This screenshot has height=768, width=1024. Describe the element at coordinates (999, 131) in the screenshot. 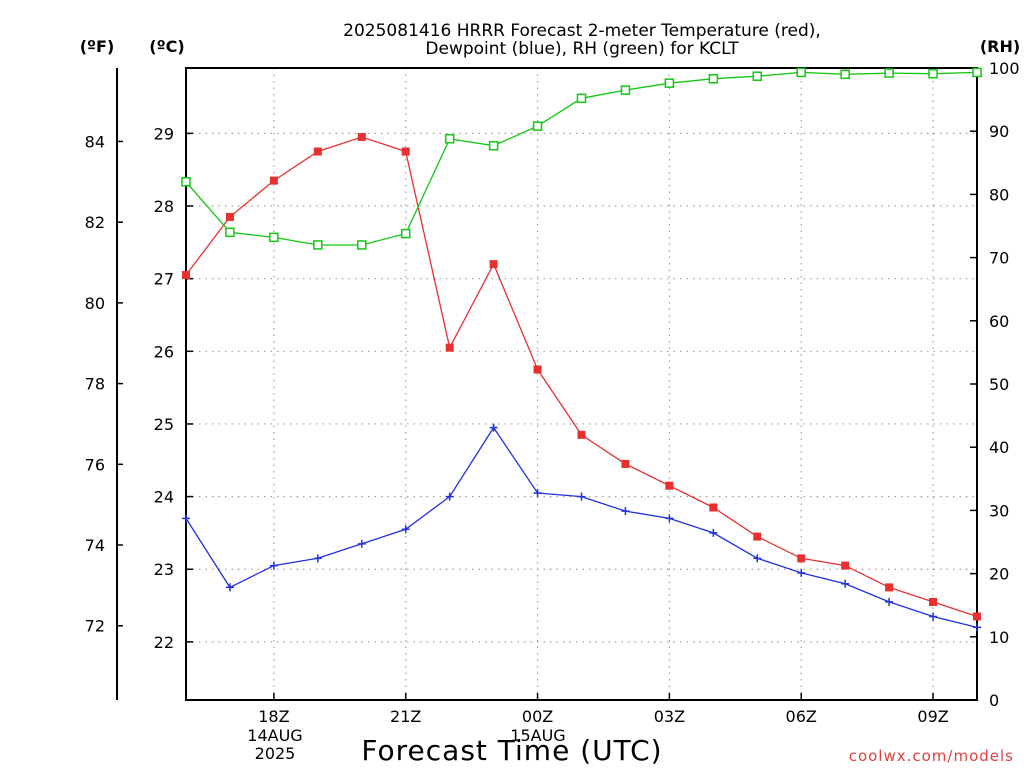

I see `rh-tick-label: 90` at that location.